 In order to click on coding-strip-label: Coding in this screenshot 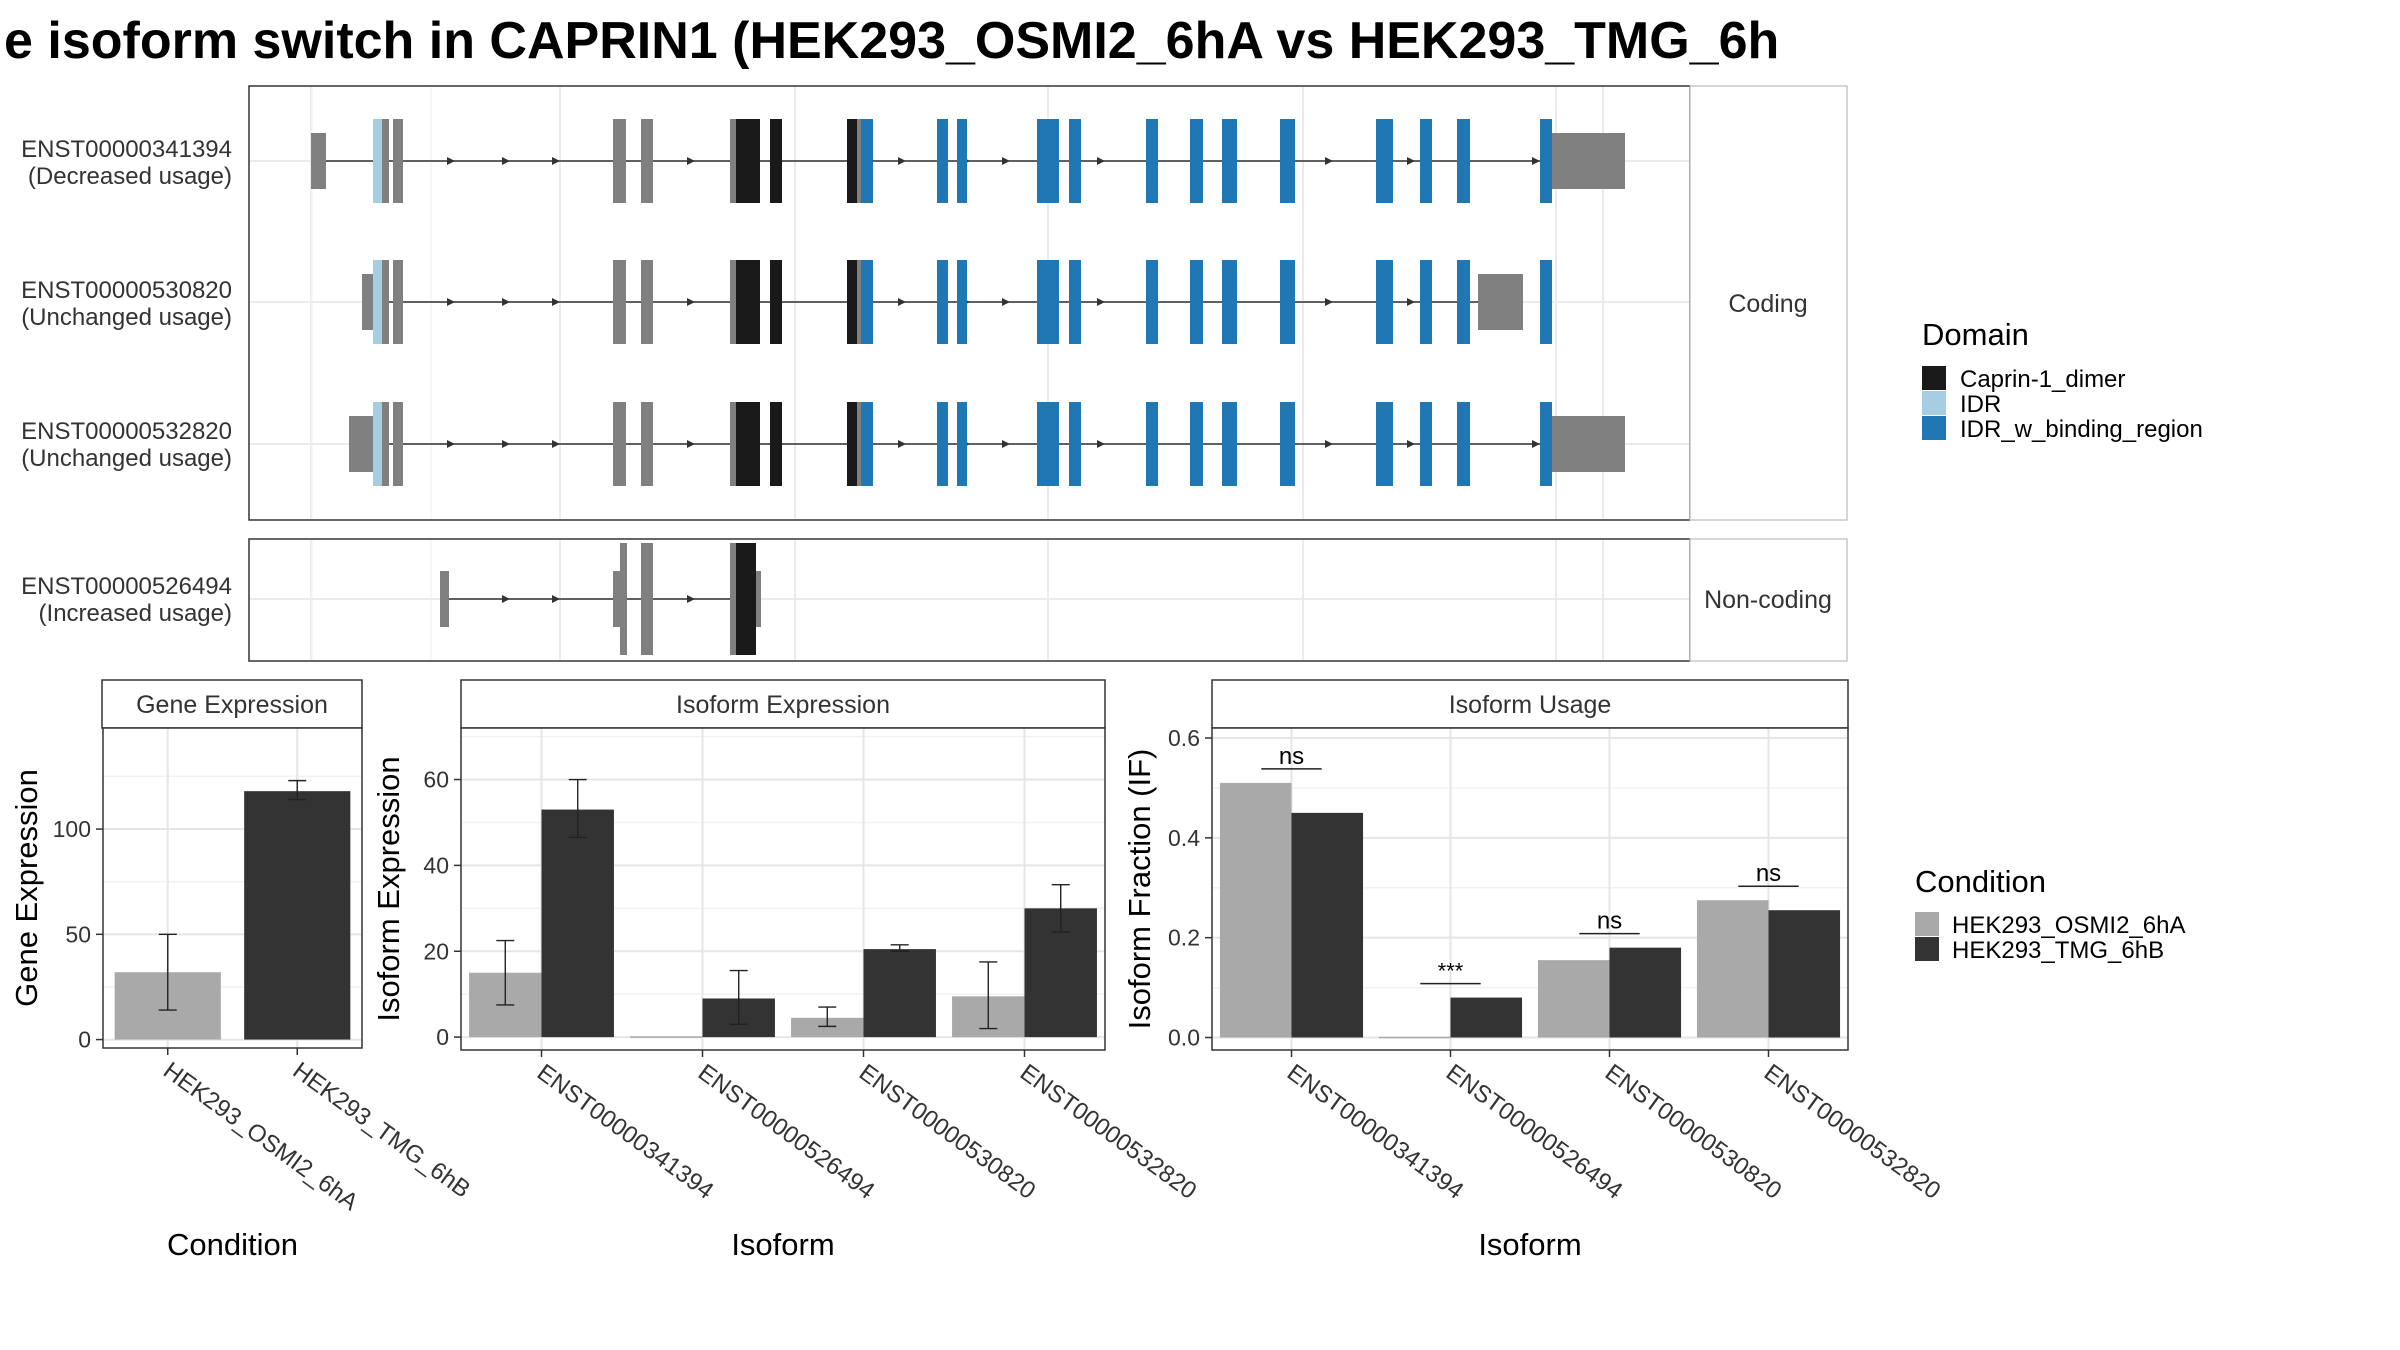, I will do `click(1767, 304)`.